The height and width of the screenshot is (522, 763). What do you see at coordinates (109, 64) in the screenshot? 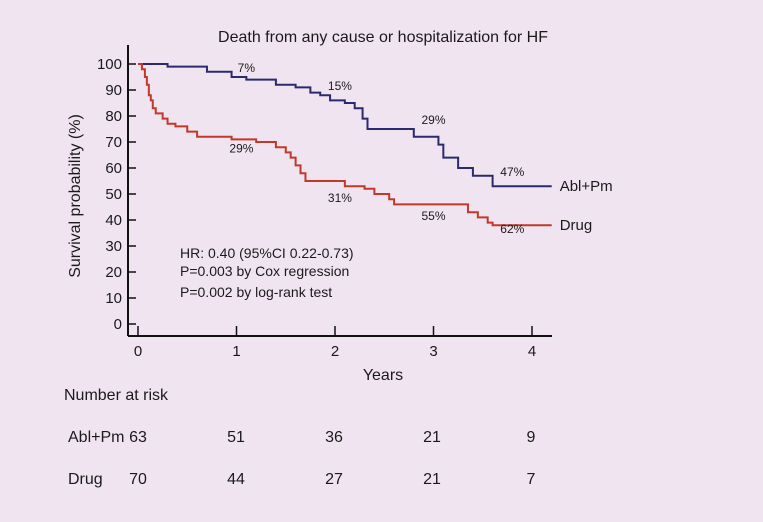
I see `y-tick-label: 100` at bounding box center [109, 64].